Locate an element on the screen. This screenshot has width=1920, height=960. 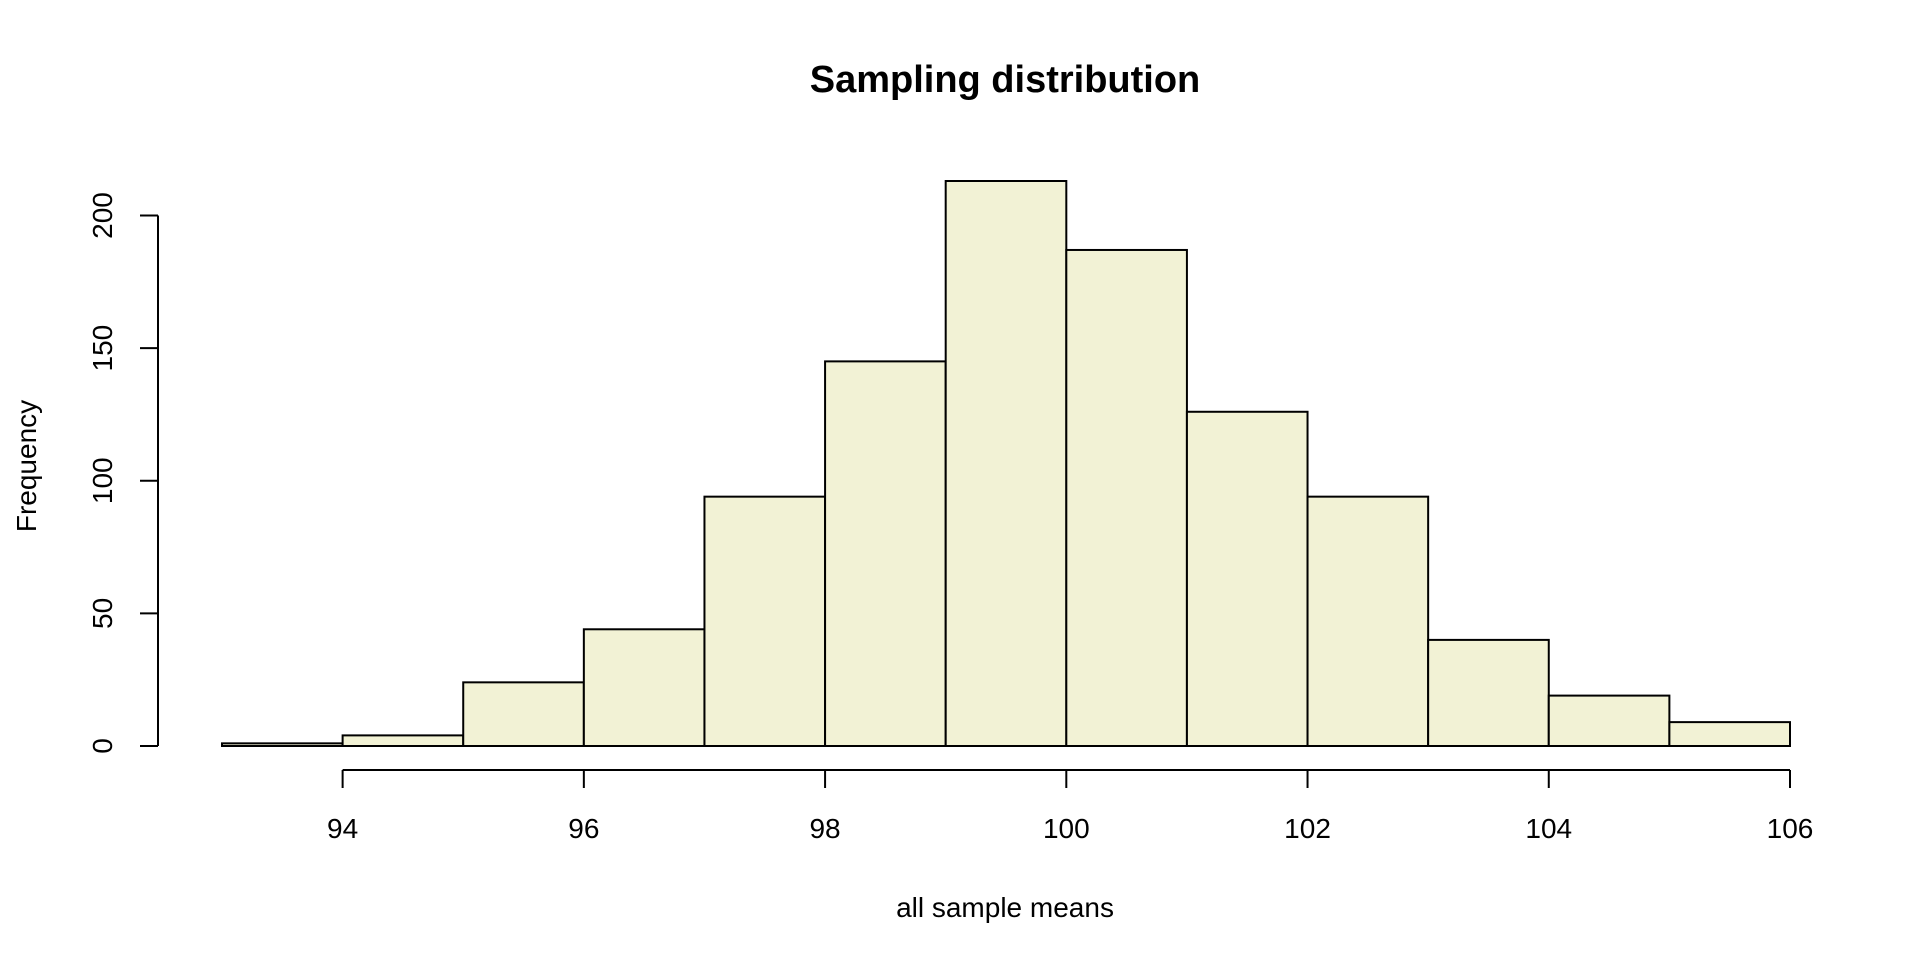
x-tick-label: 98 is located at coordinates (824, 828).